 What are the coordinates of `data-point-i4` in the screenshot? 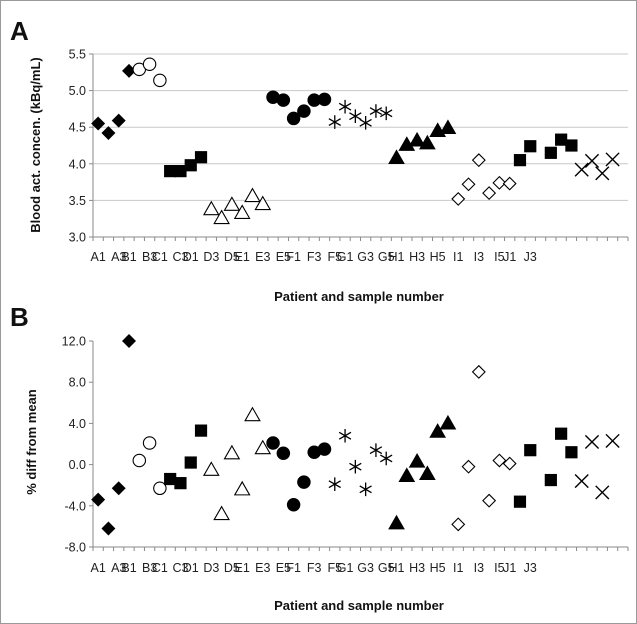 It's located at (478, 160).